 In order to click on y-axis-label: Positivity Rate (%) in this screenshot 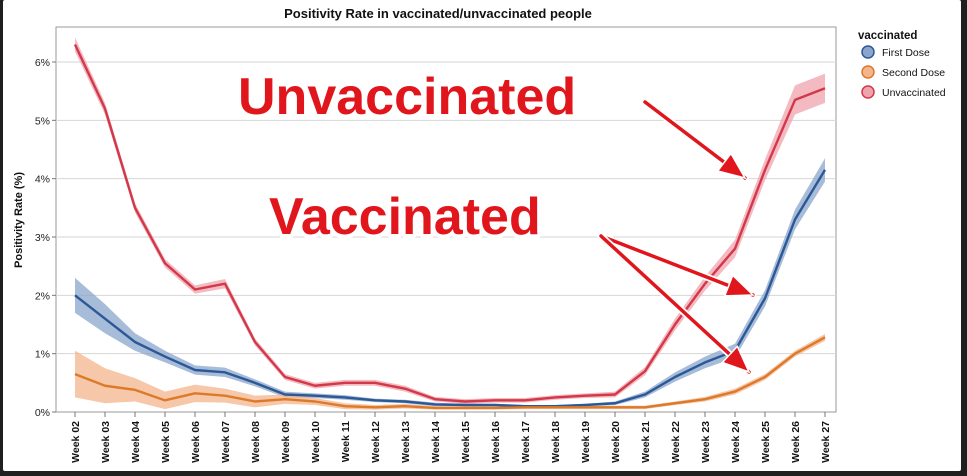, I will do `click(19, 220)`.